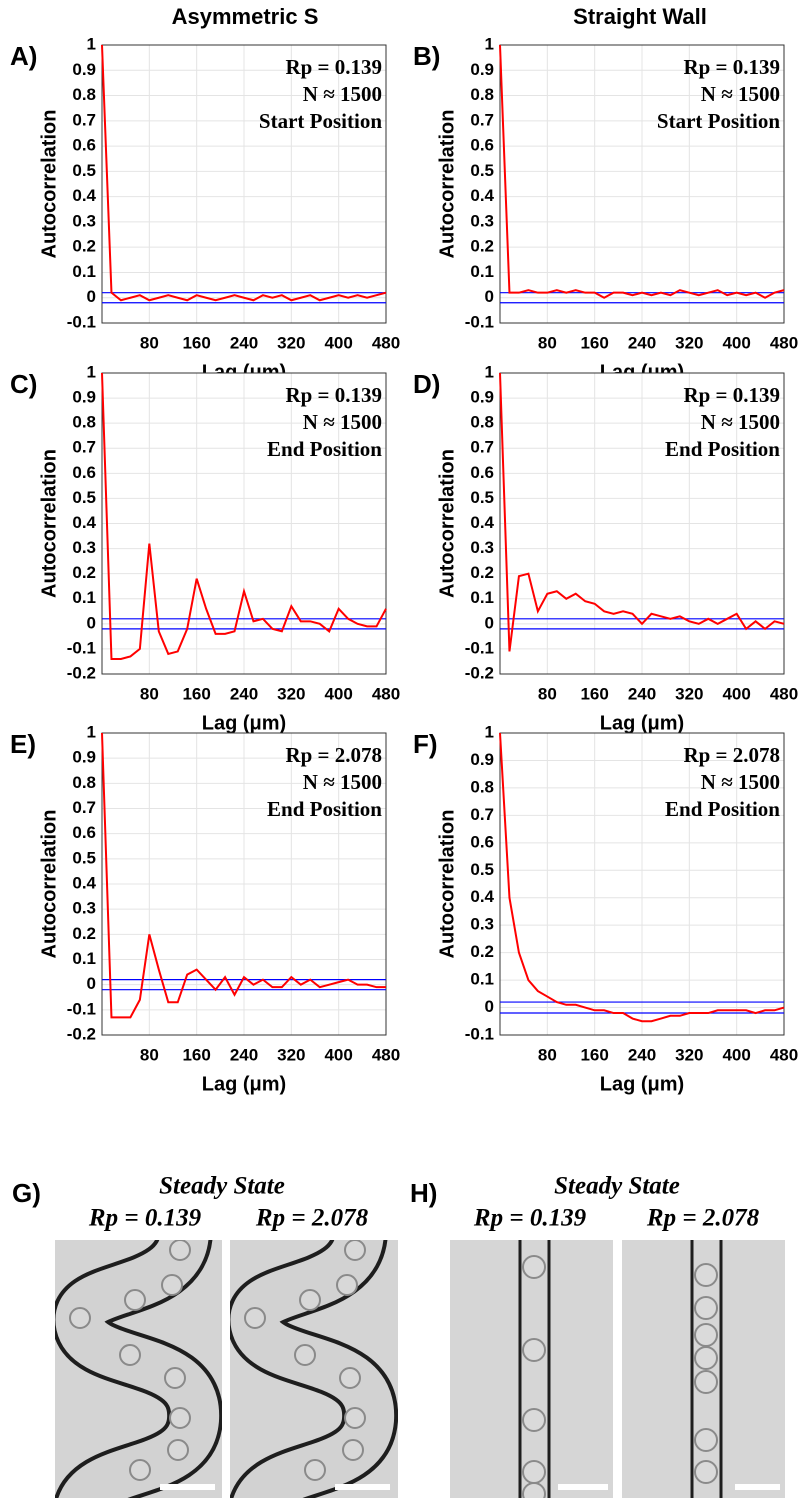 This screenshot has width=803, height=1498. I want to click on image-caption: Rp = 2.078, so click(703, 1218).